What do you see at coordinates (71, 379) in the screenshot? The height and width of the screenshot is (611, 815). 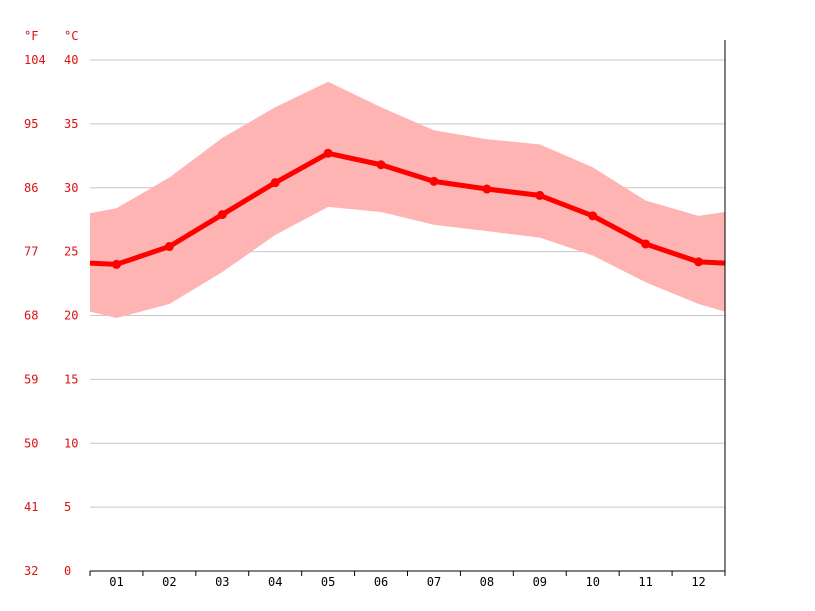 I see `y-tick-label-celsius: 15` at bounding box center [71, 379].